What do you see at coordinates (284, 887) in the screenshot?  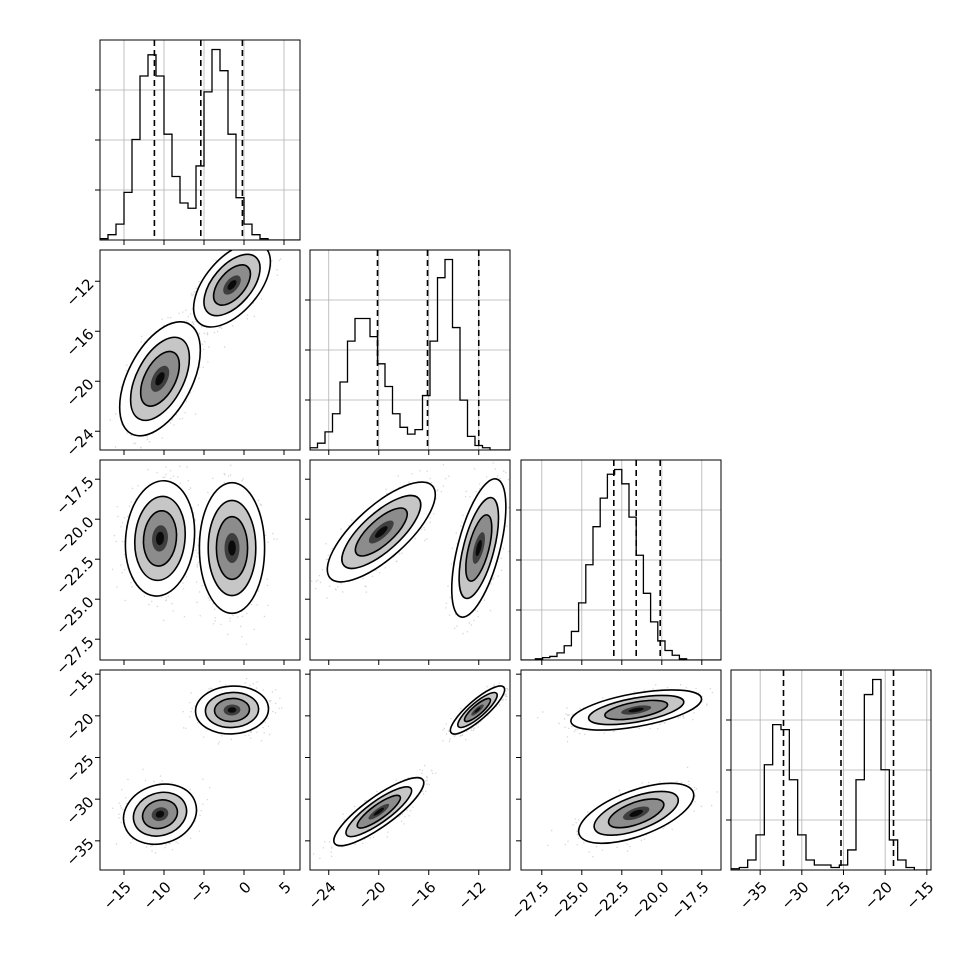 I see `x-tick-label: 5` at bounding box center [284, 887].